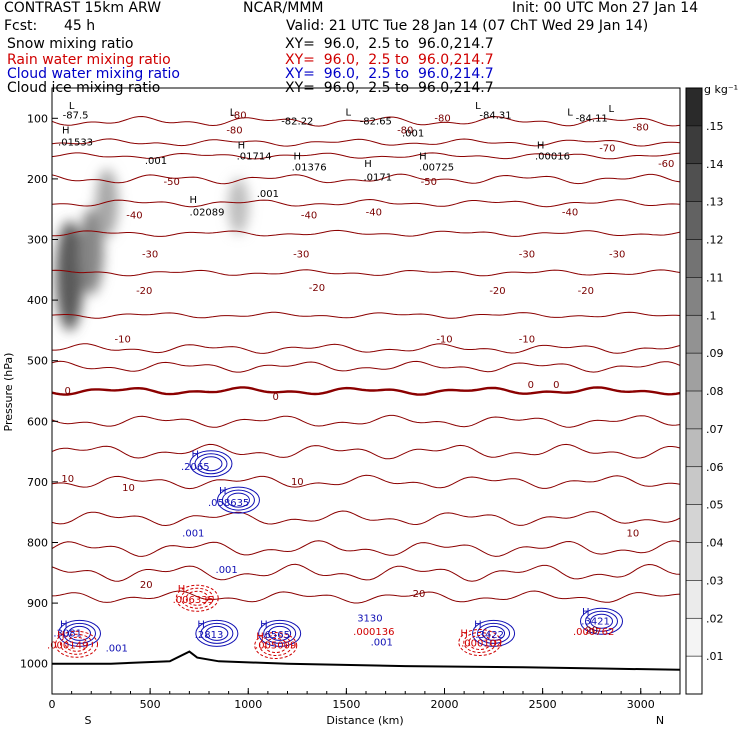 The width and height of the screenshot is (740, 740). I want to click on y-tick-label: 300, so click(37, 240).